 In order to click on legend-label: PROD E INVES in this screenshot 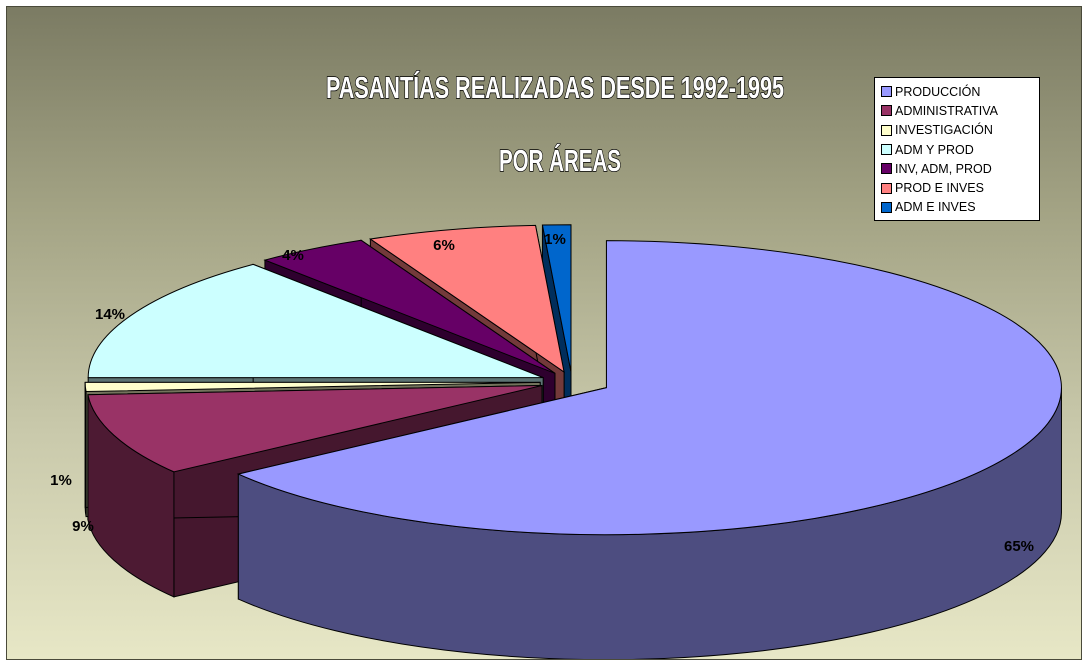, I will do `click(939, 188)`.